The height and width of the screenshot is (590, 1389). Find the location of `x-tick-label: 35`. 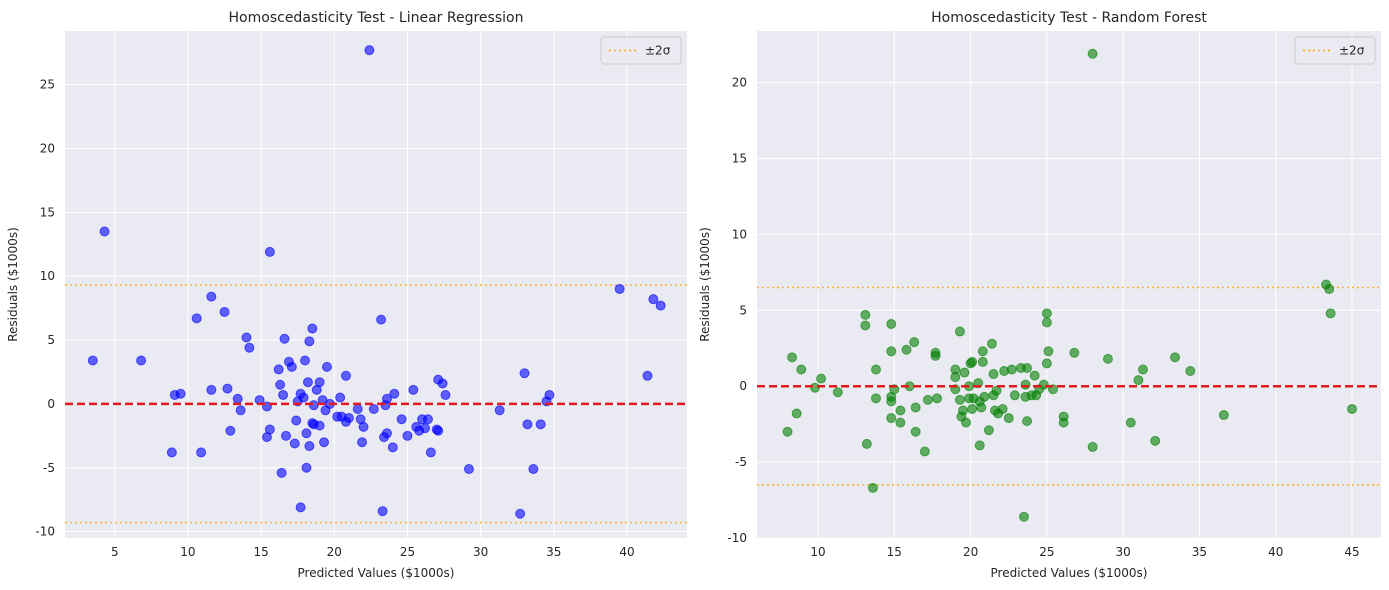

x-tick-label: 35 is located at coordinates (1199, 552).